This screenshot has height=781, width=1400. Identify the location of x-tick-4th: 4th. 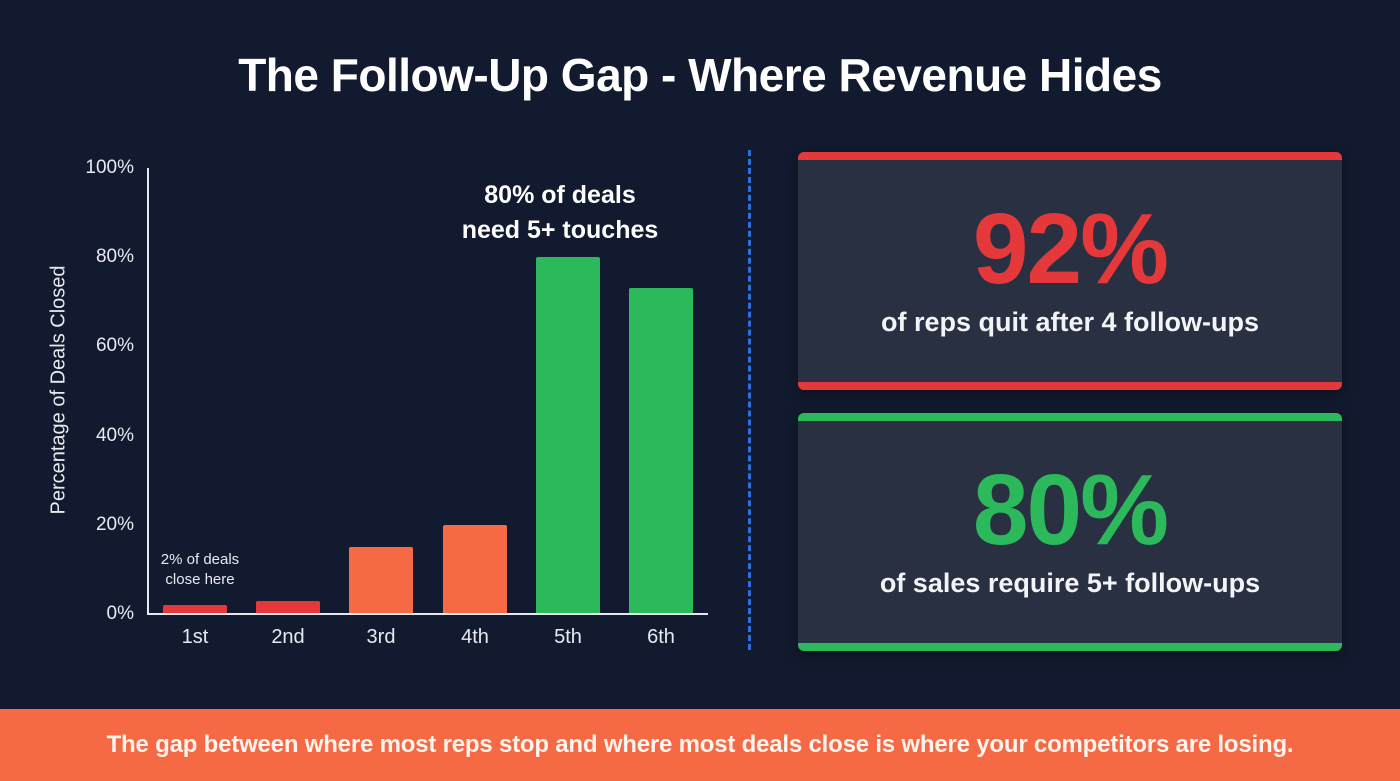
(475, 637).